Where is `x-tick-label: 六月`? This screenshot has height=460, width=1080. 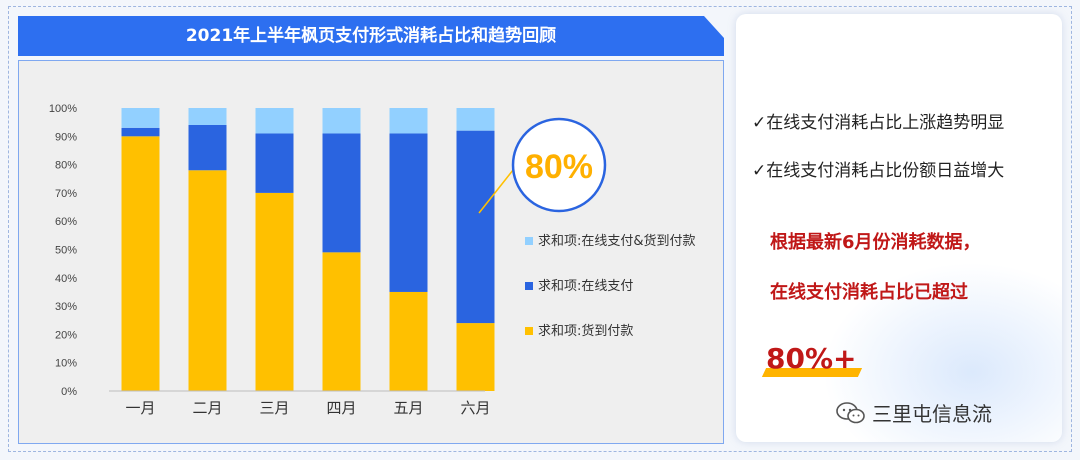 x-tick-label: 六月 is located at coordinates (475, 408).